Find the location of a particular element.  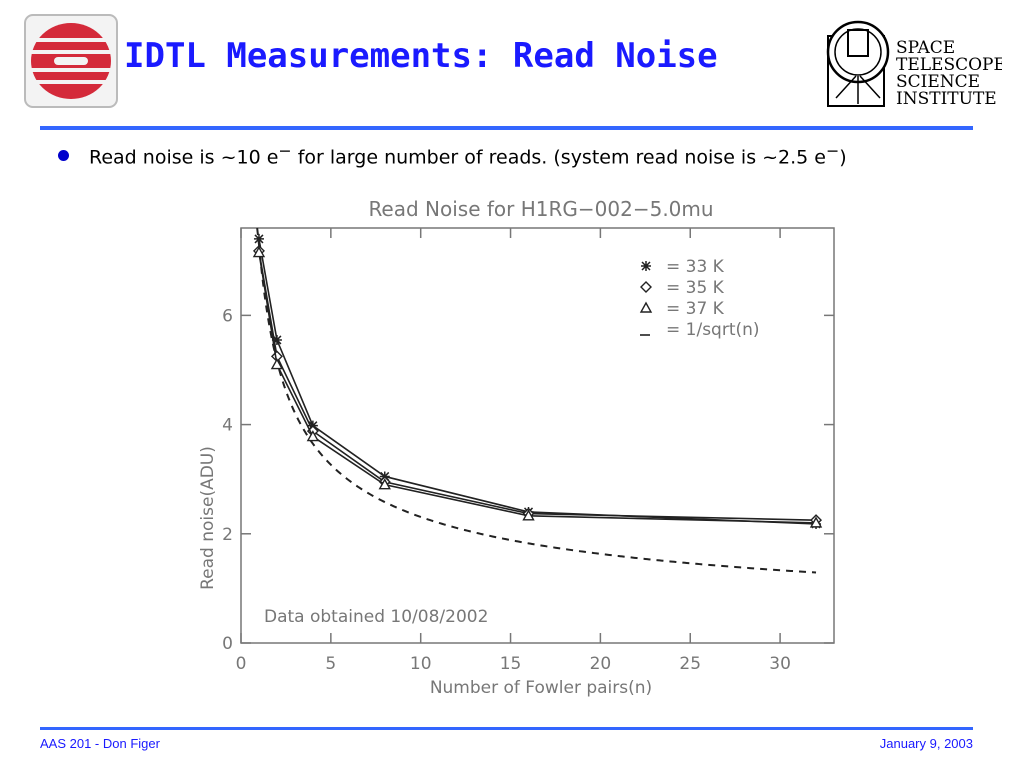

legend-marker-triangle is located at coordinates (646, 307).